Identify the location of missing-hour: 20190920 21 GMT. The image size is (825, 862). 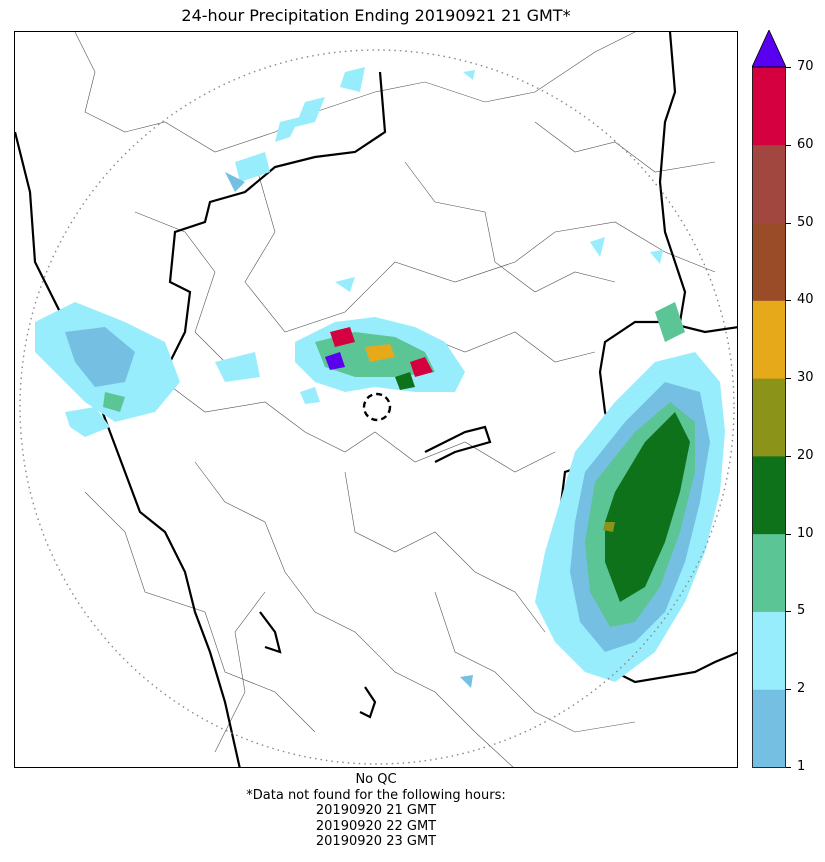
(376, 810).